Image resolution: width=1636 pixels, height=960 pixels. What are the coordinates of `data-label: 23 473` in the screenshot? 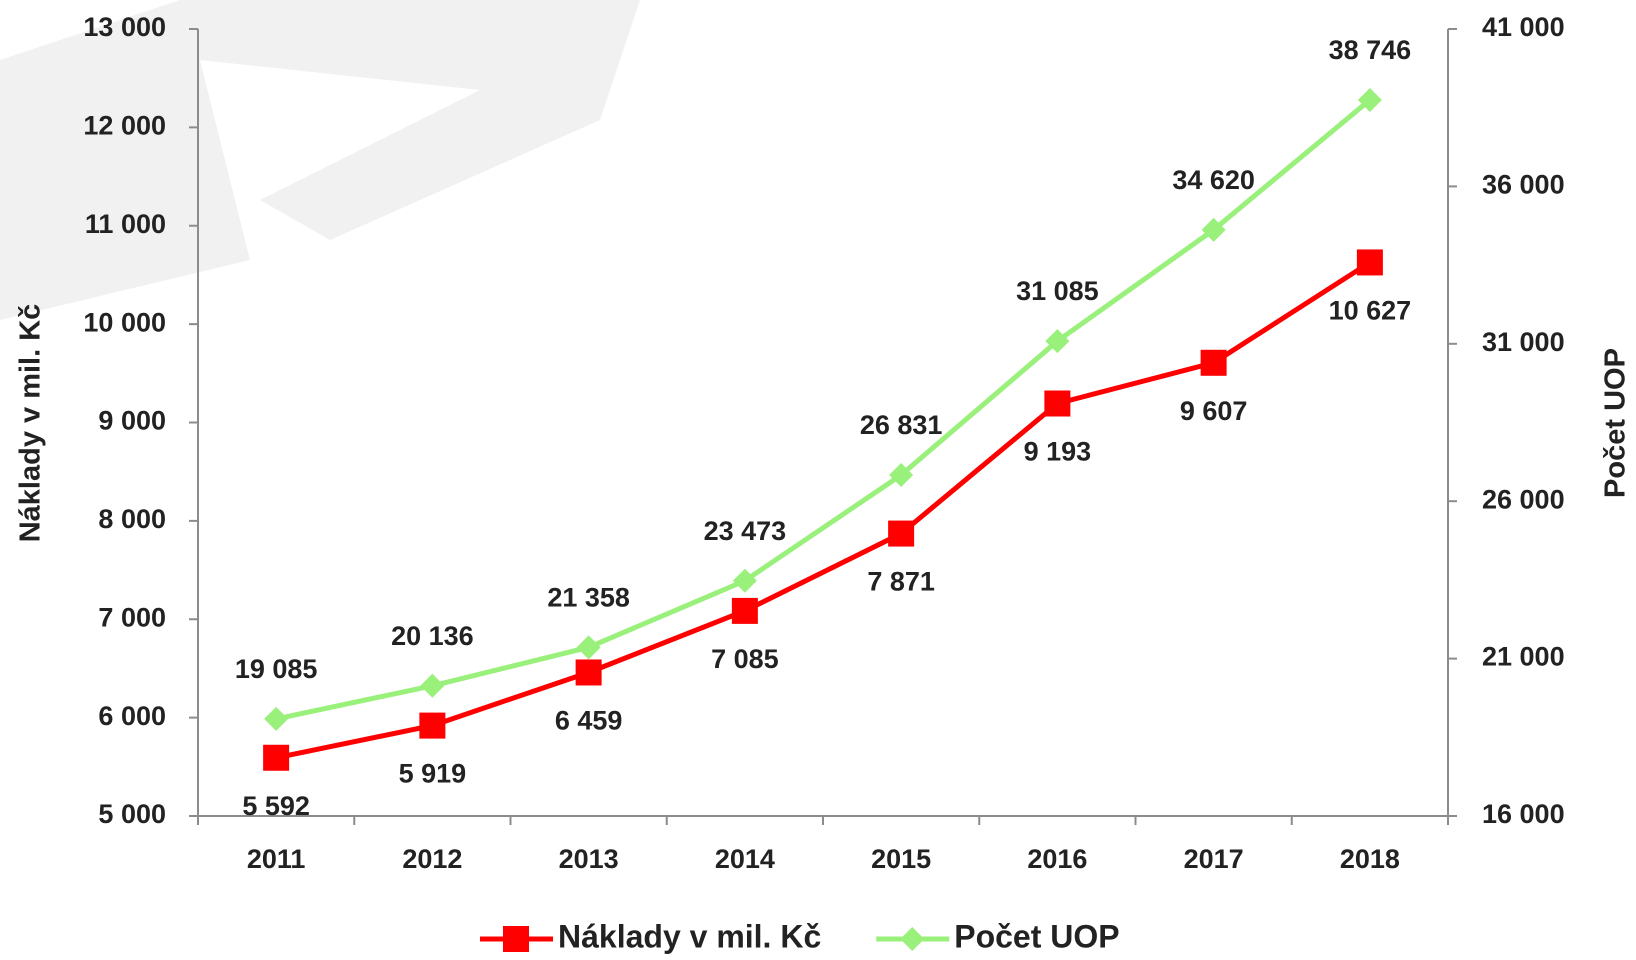 It's located at (745, 531).